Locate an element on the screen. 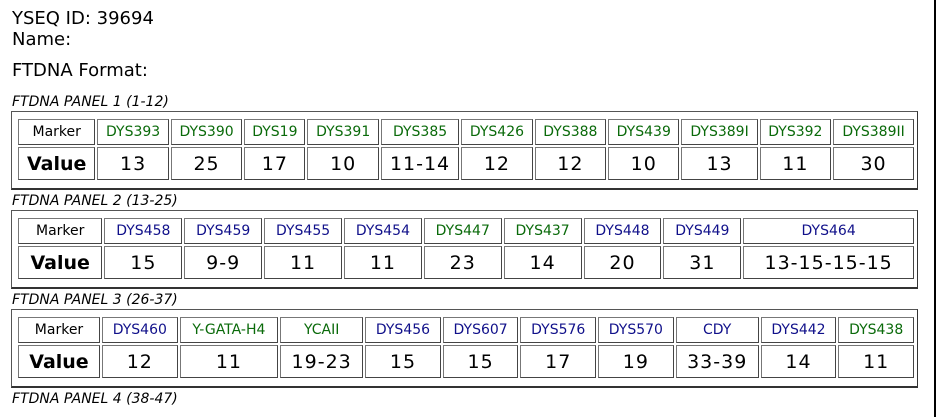  marker-name-cell: DYS390 is located at coordinates (206, 132).